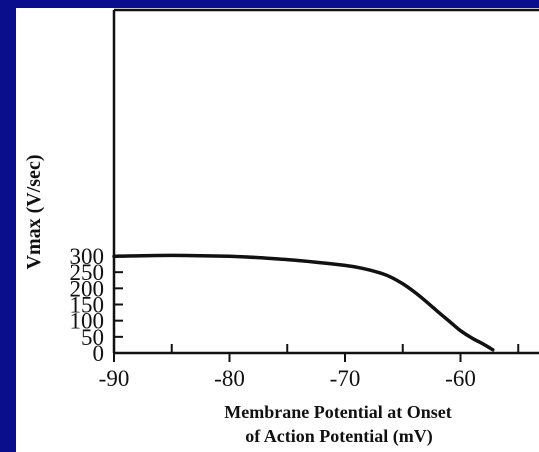  I want to click on x-tick-label: -90, so click(114, 378).